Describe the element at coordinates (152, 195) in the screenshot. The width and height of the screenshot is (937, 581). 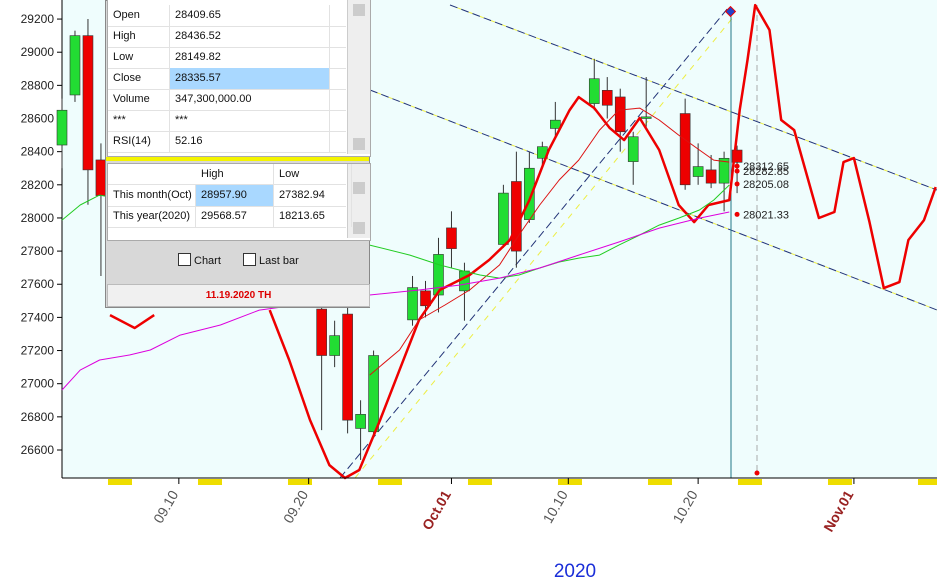
I see `range-label: This month(Oct)` at that location.